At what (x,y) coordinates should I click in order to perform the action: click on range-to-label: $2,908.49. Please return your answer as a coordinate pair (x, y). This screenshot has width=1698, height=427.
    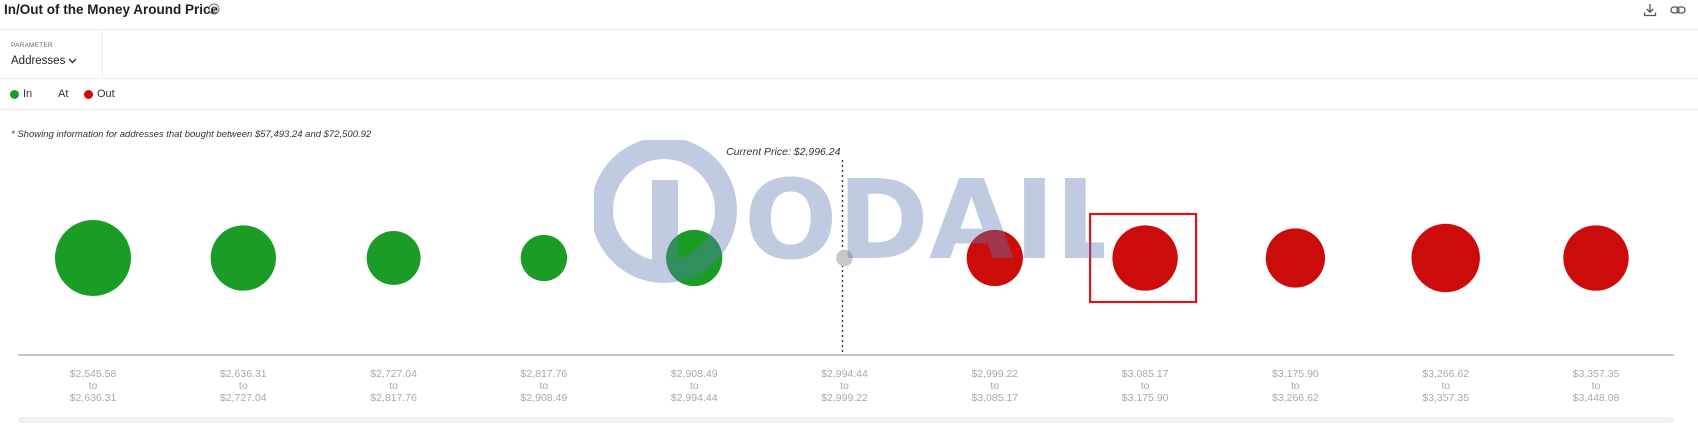
    Looking at the image, I should click on (544, 398).